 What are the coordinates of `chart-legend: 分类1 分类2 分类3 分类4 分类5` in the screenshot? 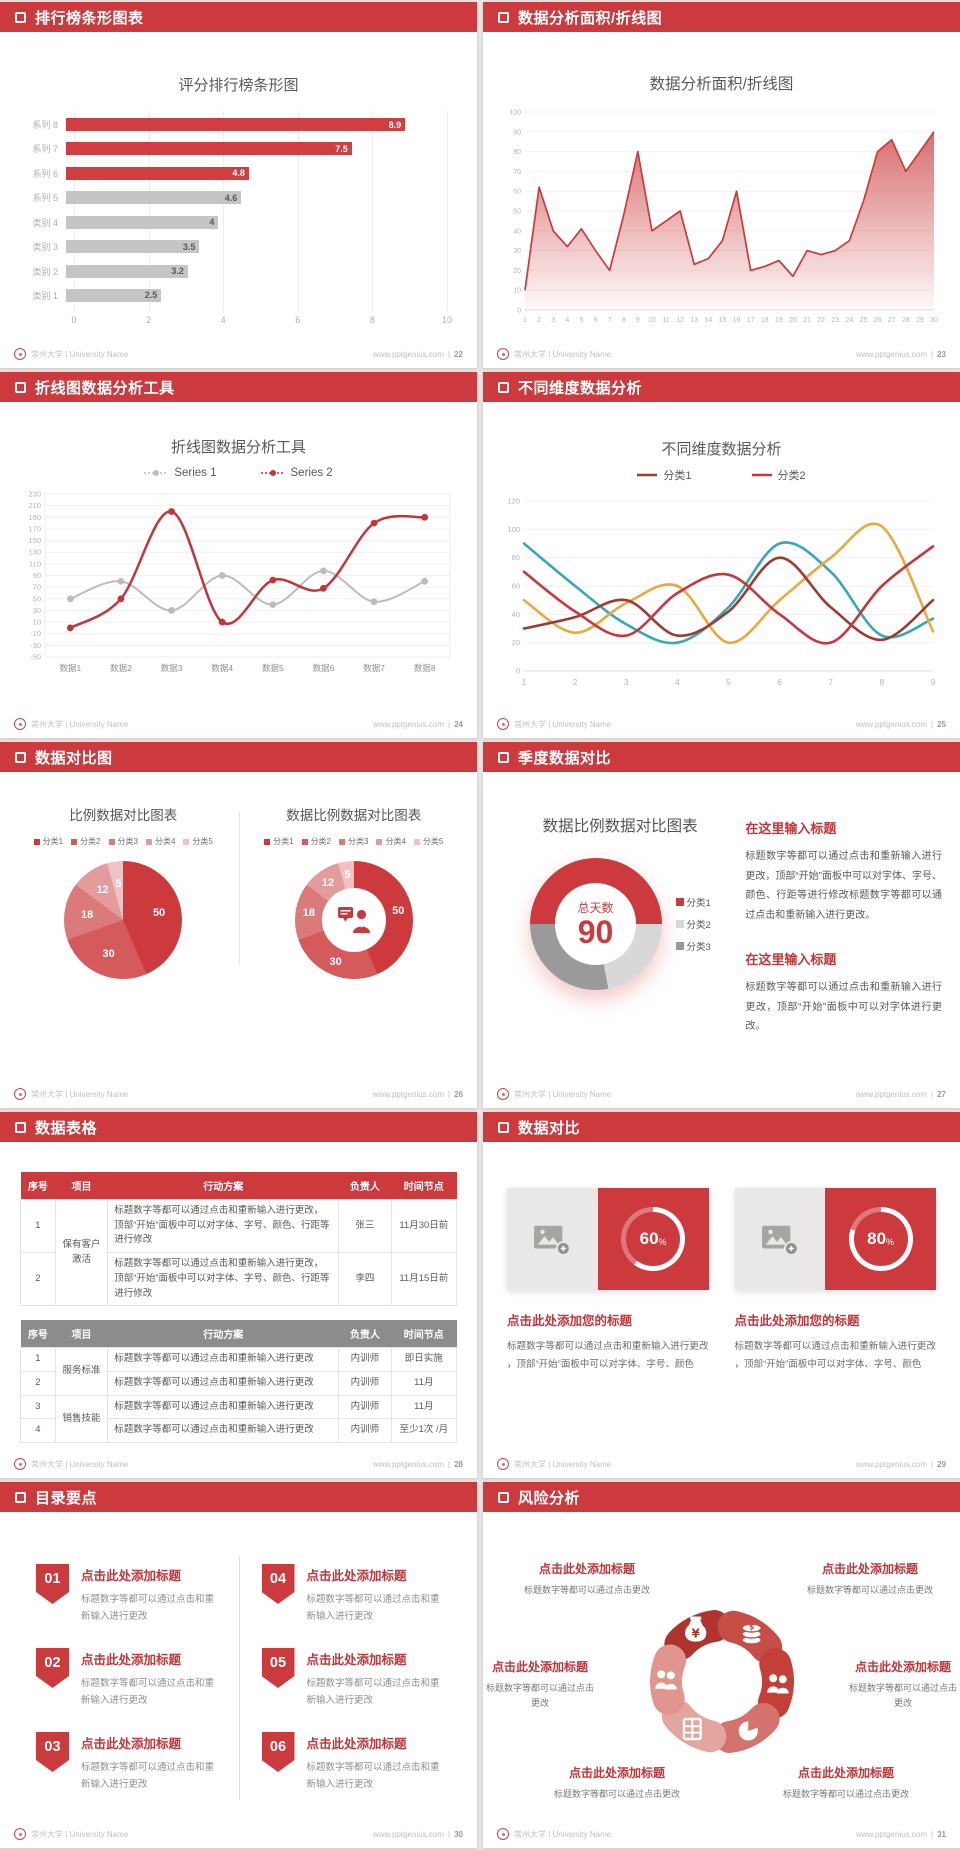 It's located at (354, 841).